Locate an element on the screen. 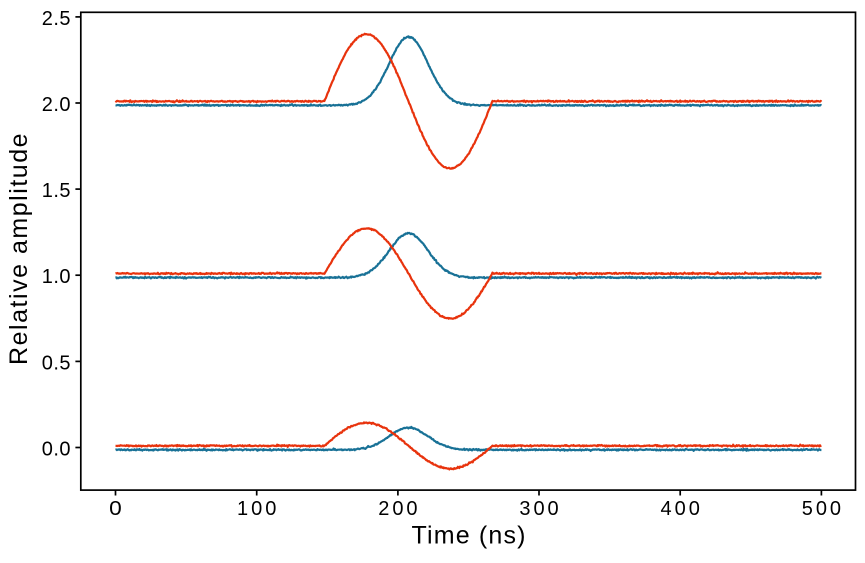 The image size is (865, 563). svg-text: 200 is located at coordinates (397, 509).